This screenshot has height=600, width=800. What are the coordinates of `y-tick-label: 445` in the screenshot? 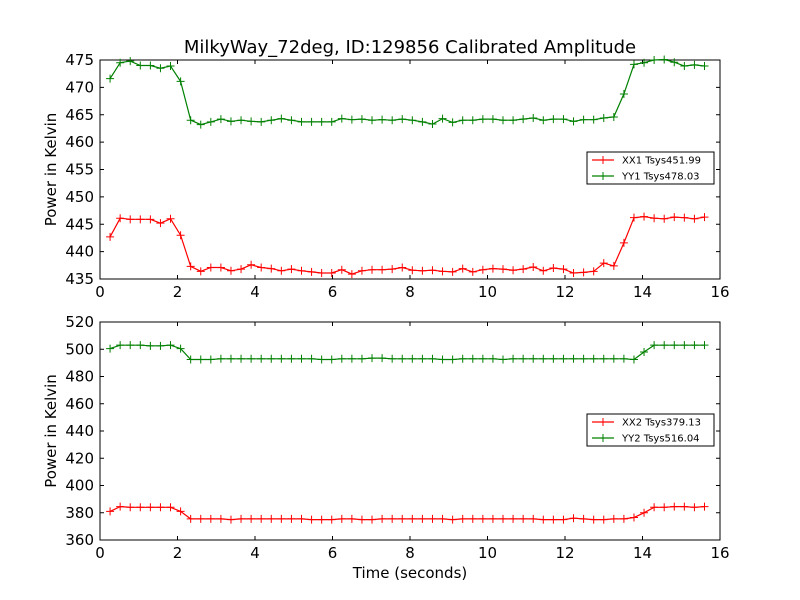 It's located at (79, 224).